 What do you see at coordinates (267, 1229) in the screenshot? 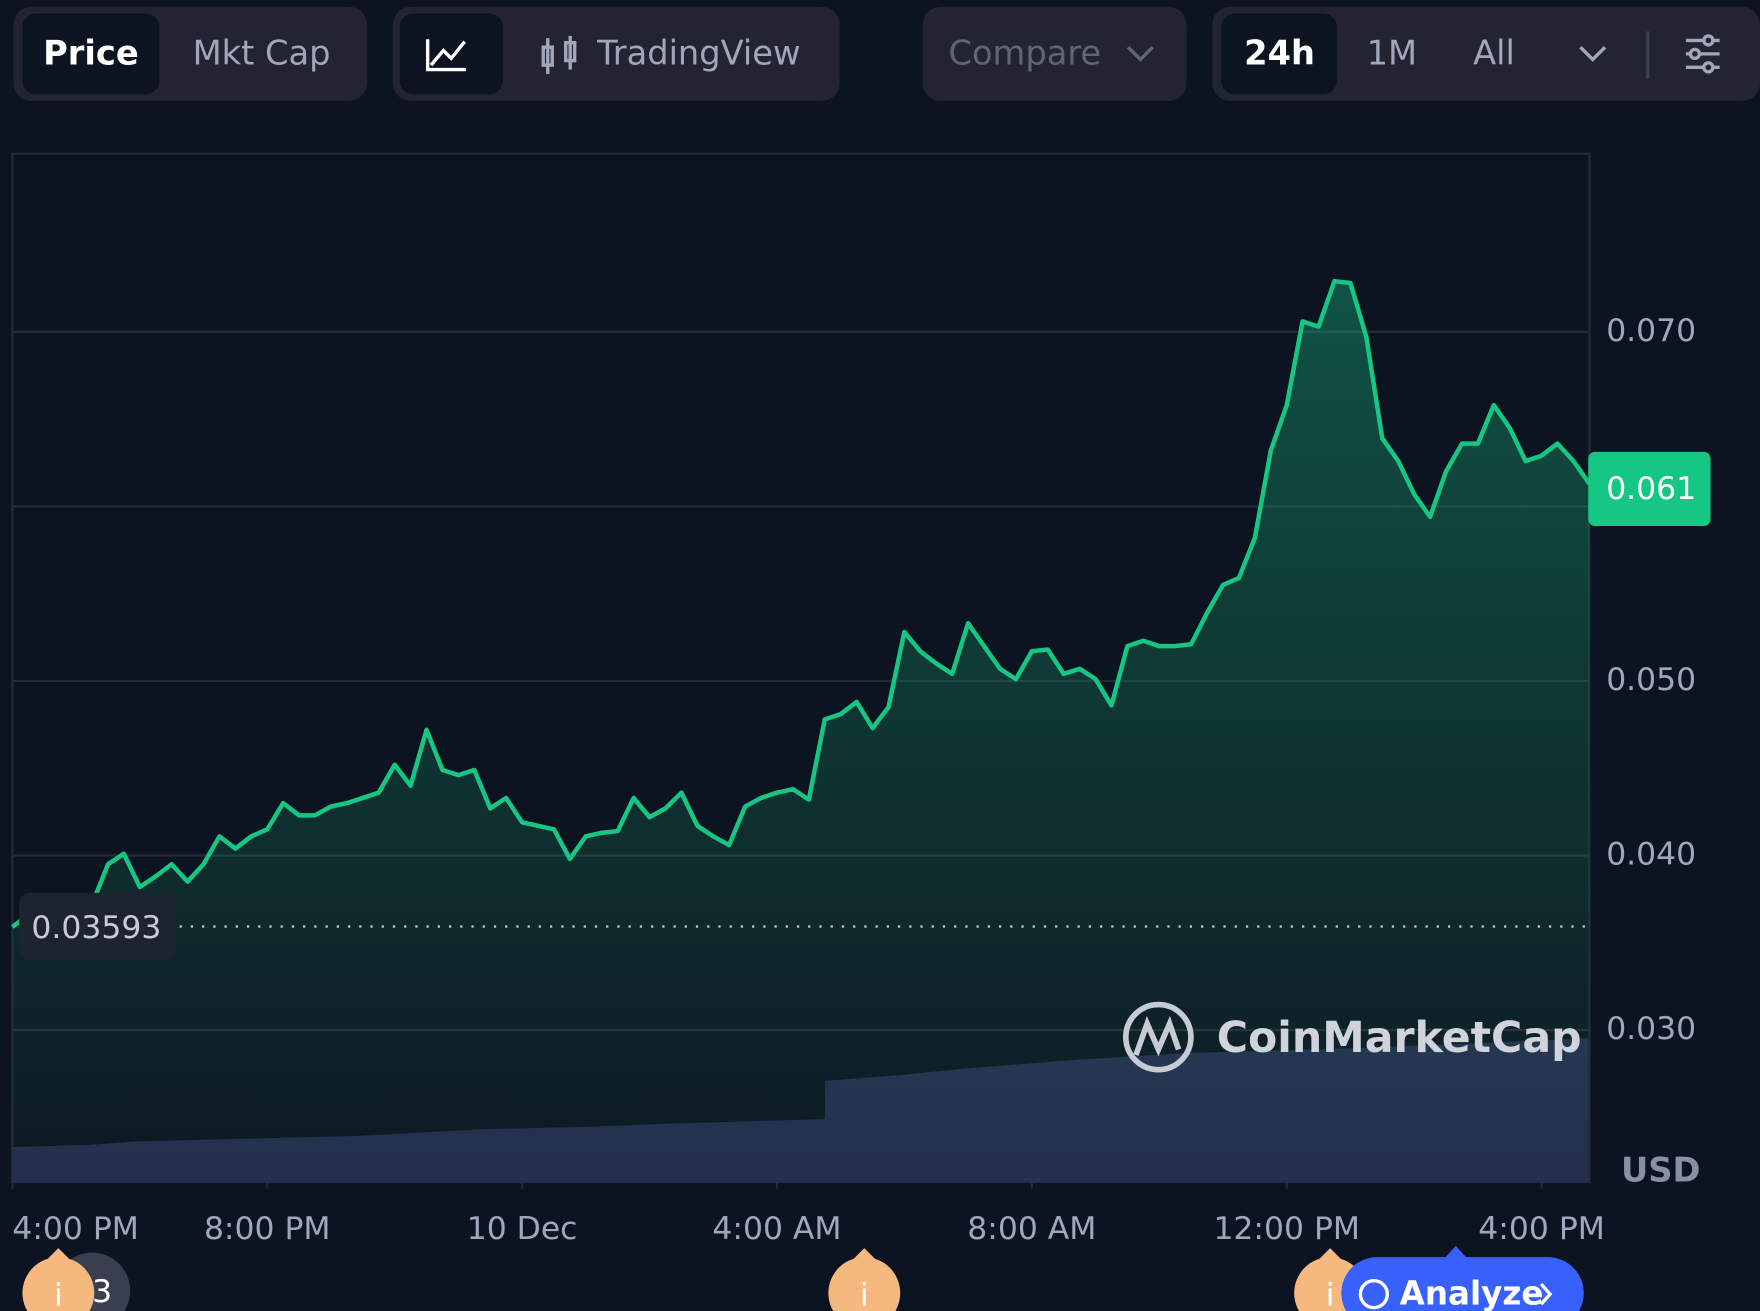
I see `x-tick-label: 8:00 PM` at bounding box center [267, 1229].